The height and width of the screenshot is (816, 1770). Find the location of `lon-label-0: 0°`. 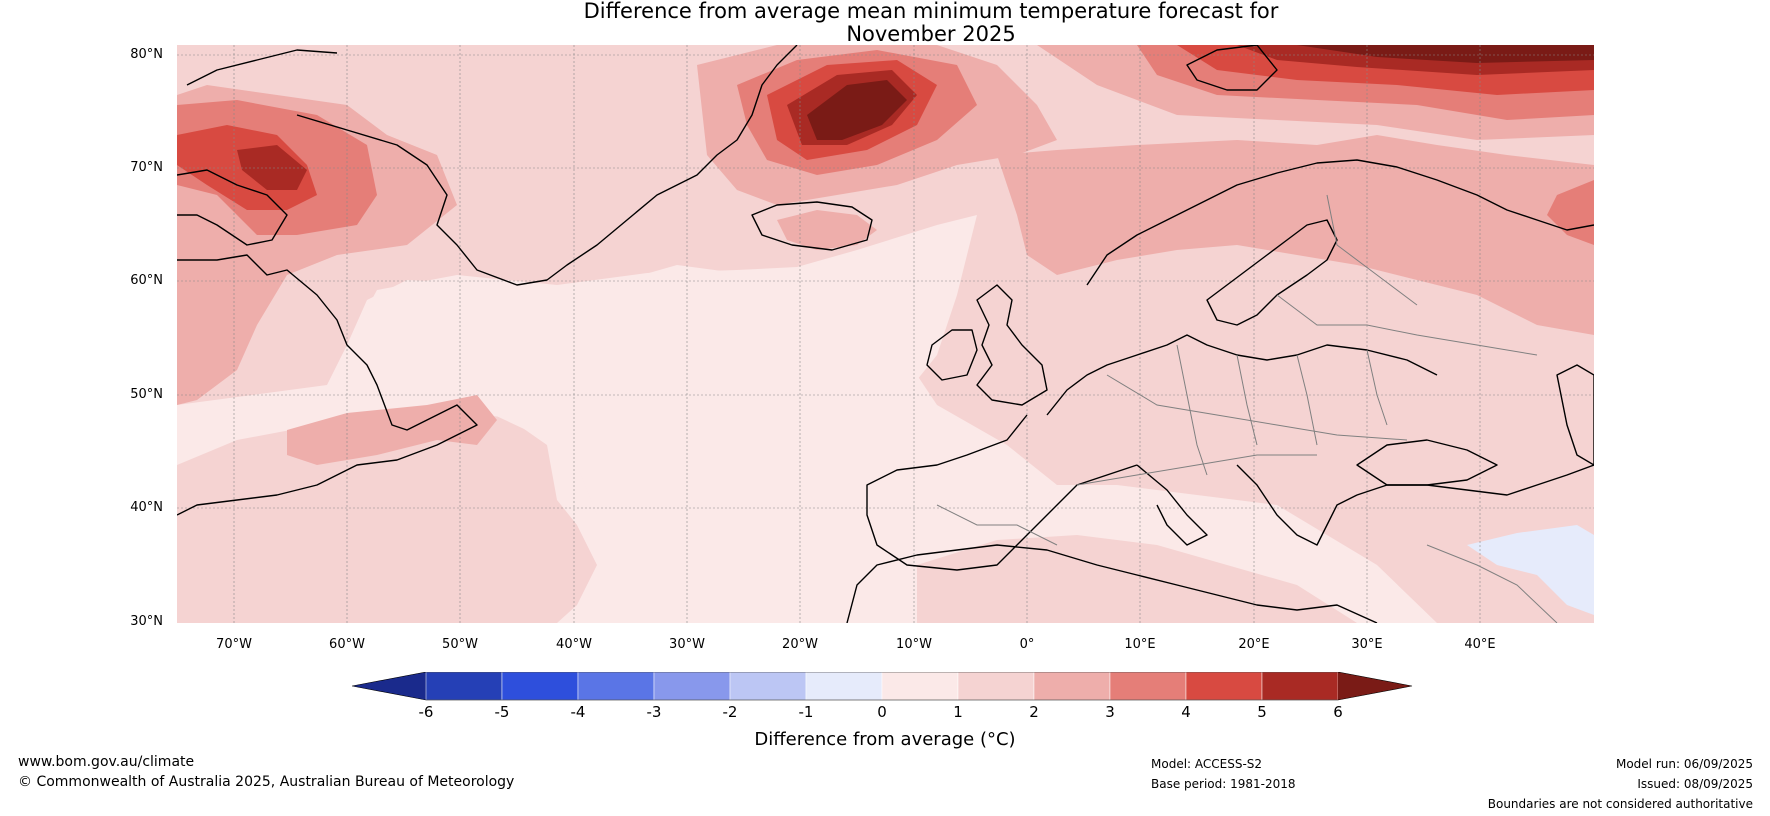

lon-label-0: 0° is located at coordinates (1027, 644).